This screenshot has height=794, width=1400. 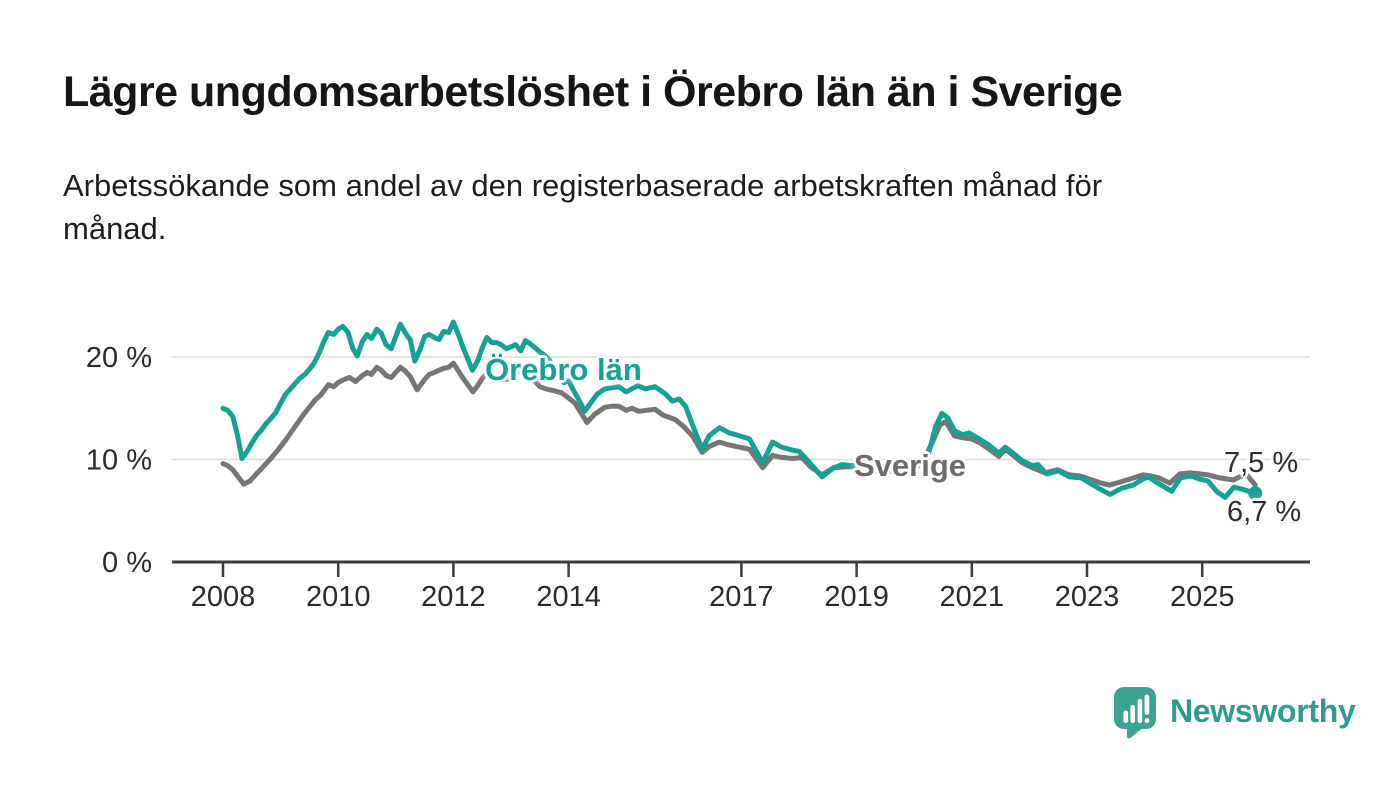 What do you see at coordinates (115, 228) in the screenshot?
I see `chart-subtitle-line-2: månad.` at bounding box center [115, 228].